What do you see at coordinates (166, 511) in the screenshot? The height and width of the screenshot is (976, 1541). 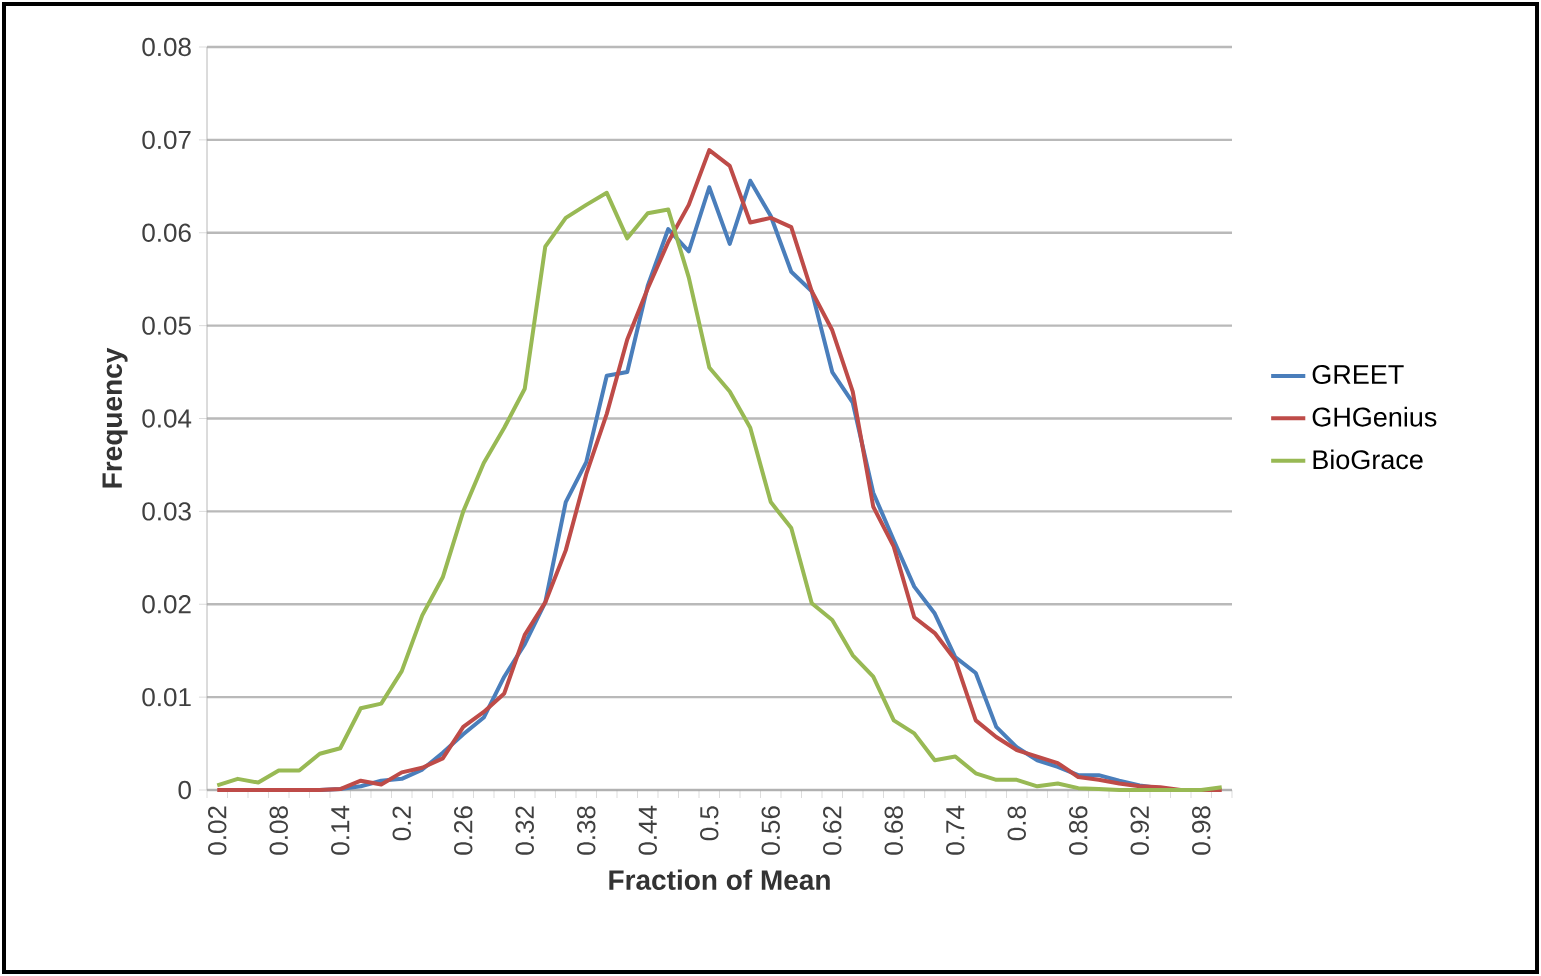 I see `y-tick-label: 0.03` at bounding box center [166, 511].